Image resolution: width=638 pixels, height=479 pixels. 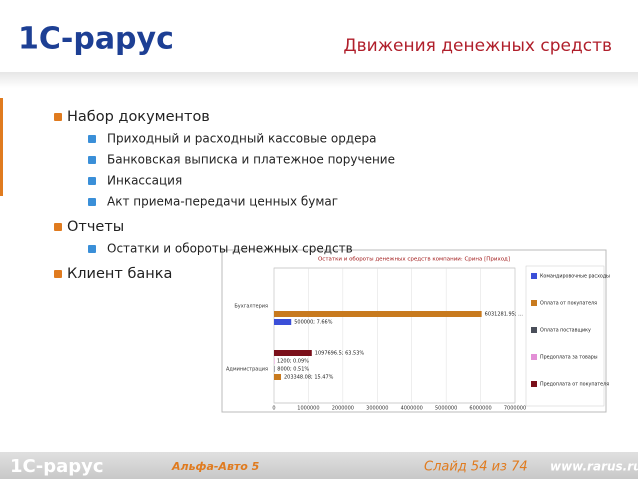 What do you see at coordinates (515, 409) in the screenshot?
I see `x-tick-label: 7000000` at bounding box center [515, 409].